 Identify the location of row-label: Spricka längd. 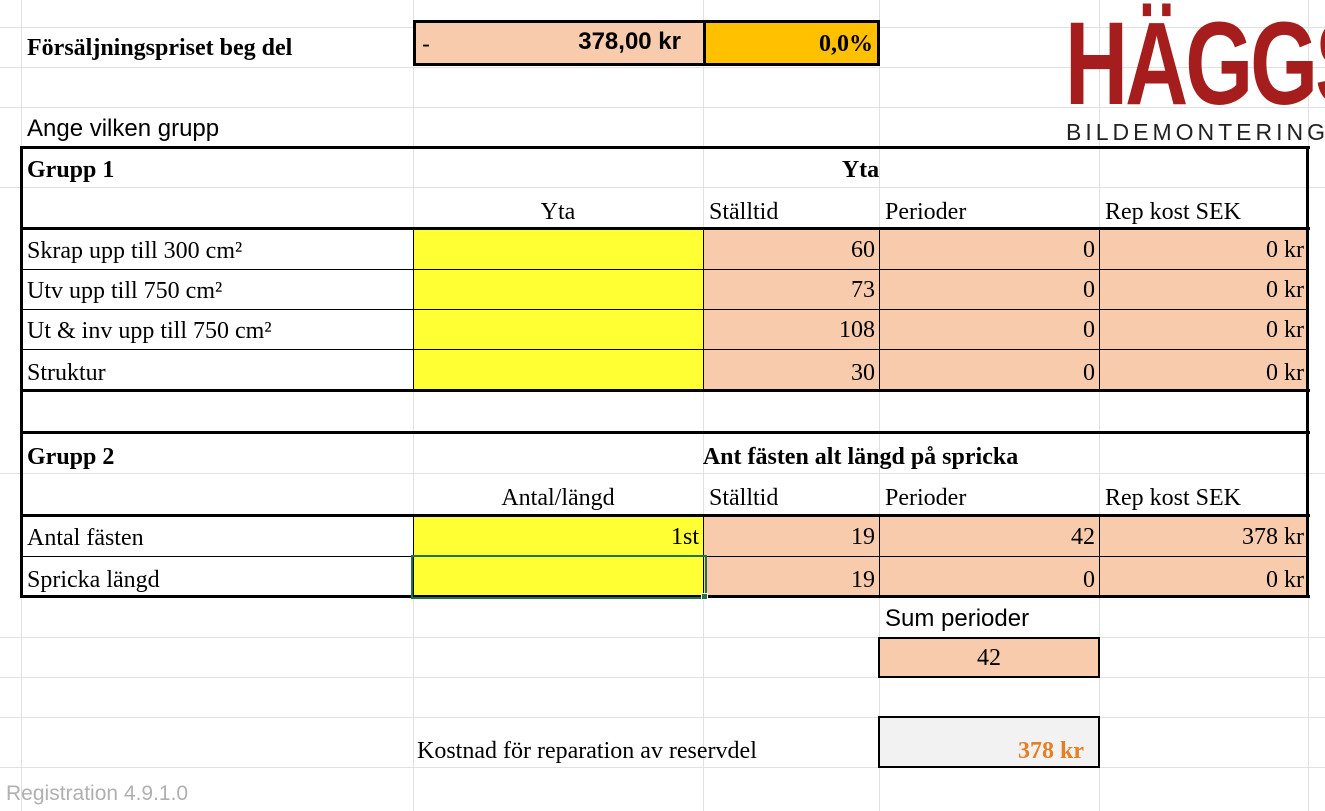
(93, 580).